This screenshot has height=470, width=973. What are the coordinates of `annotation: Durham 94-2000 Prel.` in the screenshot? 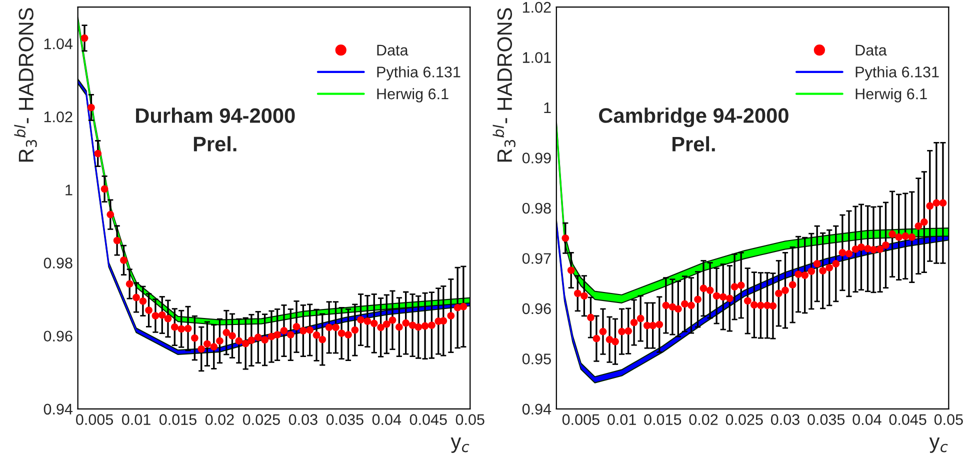 It's located at (215, 130).